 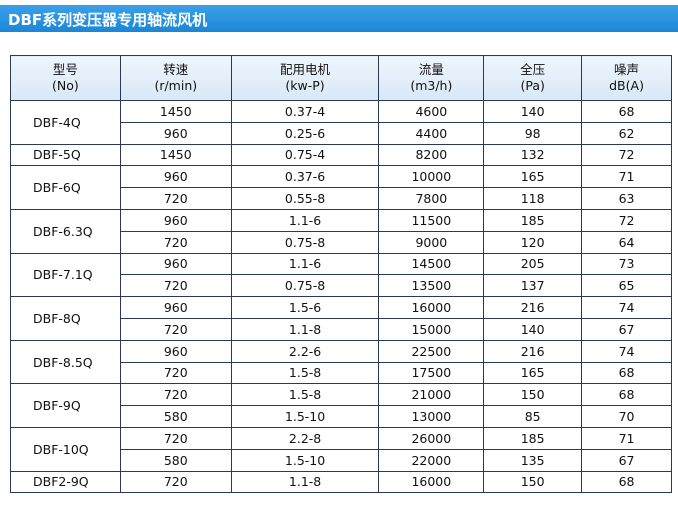 I want to click on table-row: DBF-8.5Q 960 2.2-6 22500 216 74, so click(x=341, y=362).